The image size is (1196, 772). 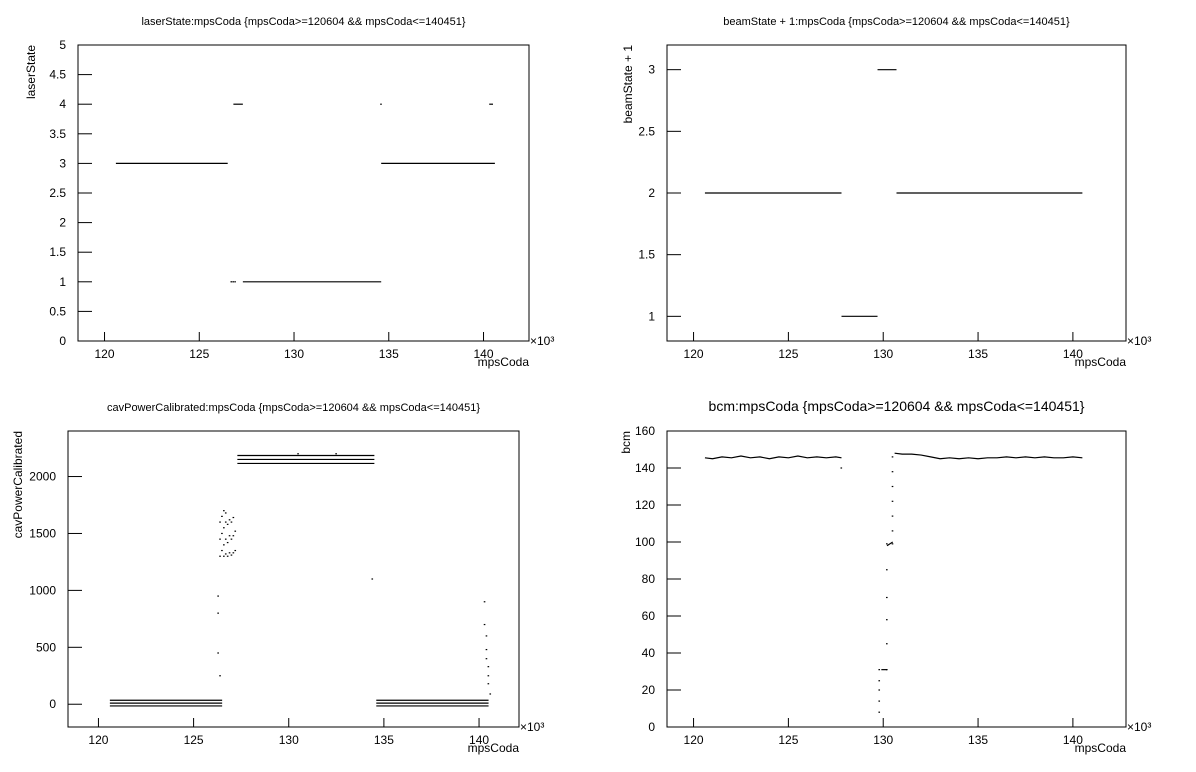 I want to click on y-tick-label: 160, so click(x=645, y=431).